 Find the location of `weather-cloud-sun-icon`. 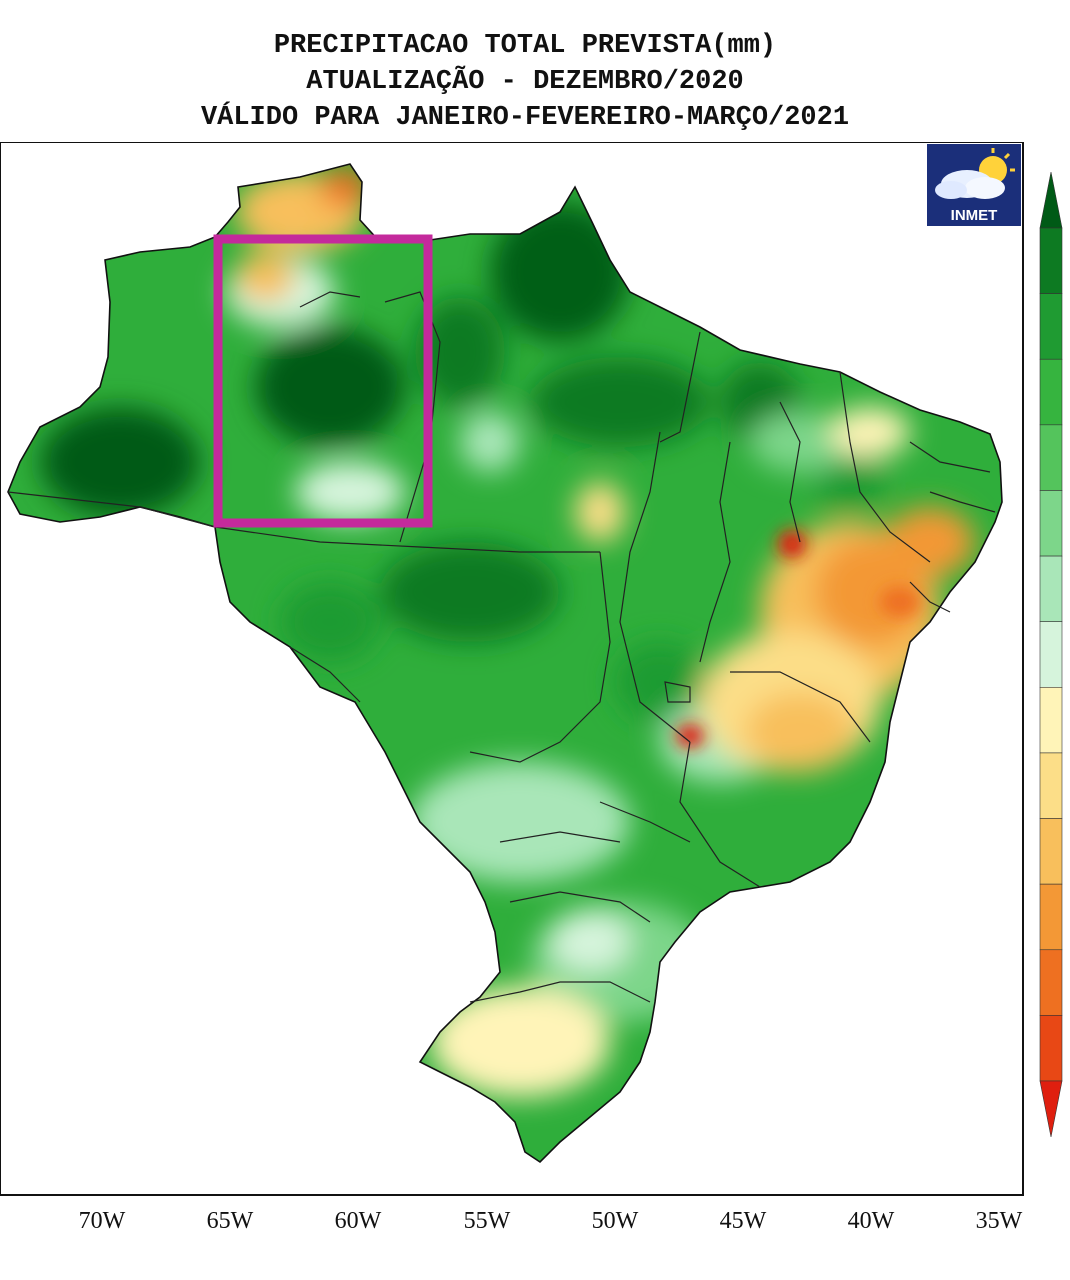

weather-cloud-sun-icon is located at coordinates (975, 173).